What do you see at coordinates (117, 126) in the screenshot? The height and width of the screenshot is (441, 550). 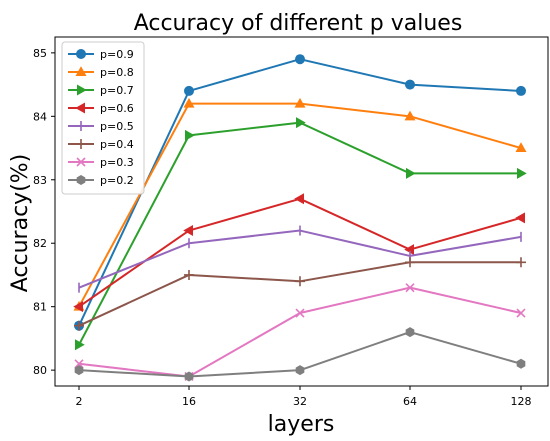 I see `legend-label: p=0.5` at bounding box center [117, 126].